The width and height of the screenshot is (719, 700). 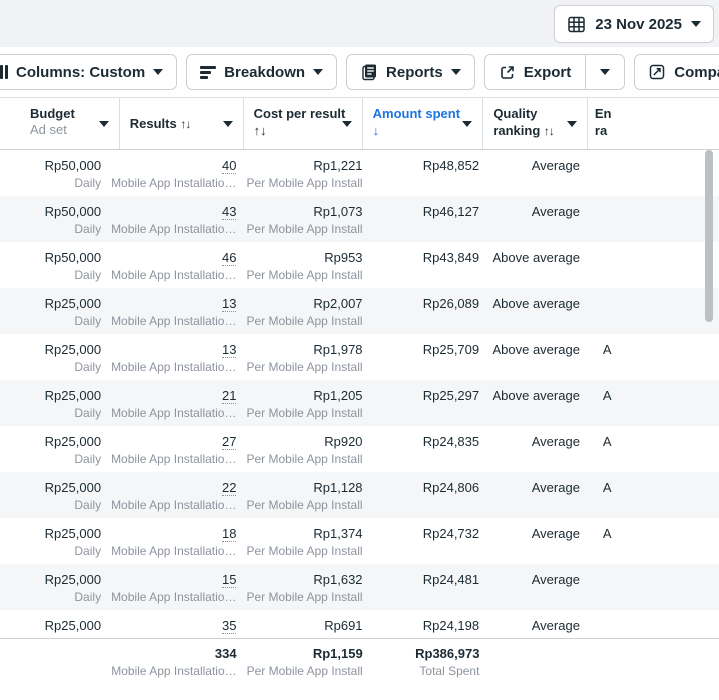 What do you see at coordinates (208, 72) in the screenshot?
I see `breakdown-icon` at bounding box center [208, 72].